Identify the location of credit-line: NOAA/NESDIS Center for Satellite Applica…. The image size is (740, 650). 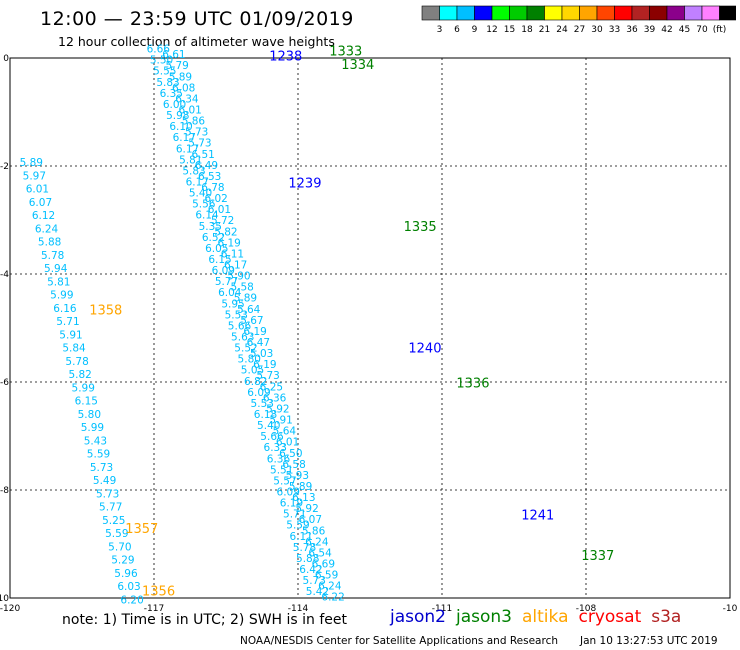
(399, 641).